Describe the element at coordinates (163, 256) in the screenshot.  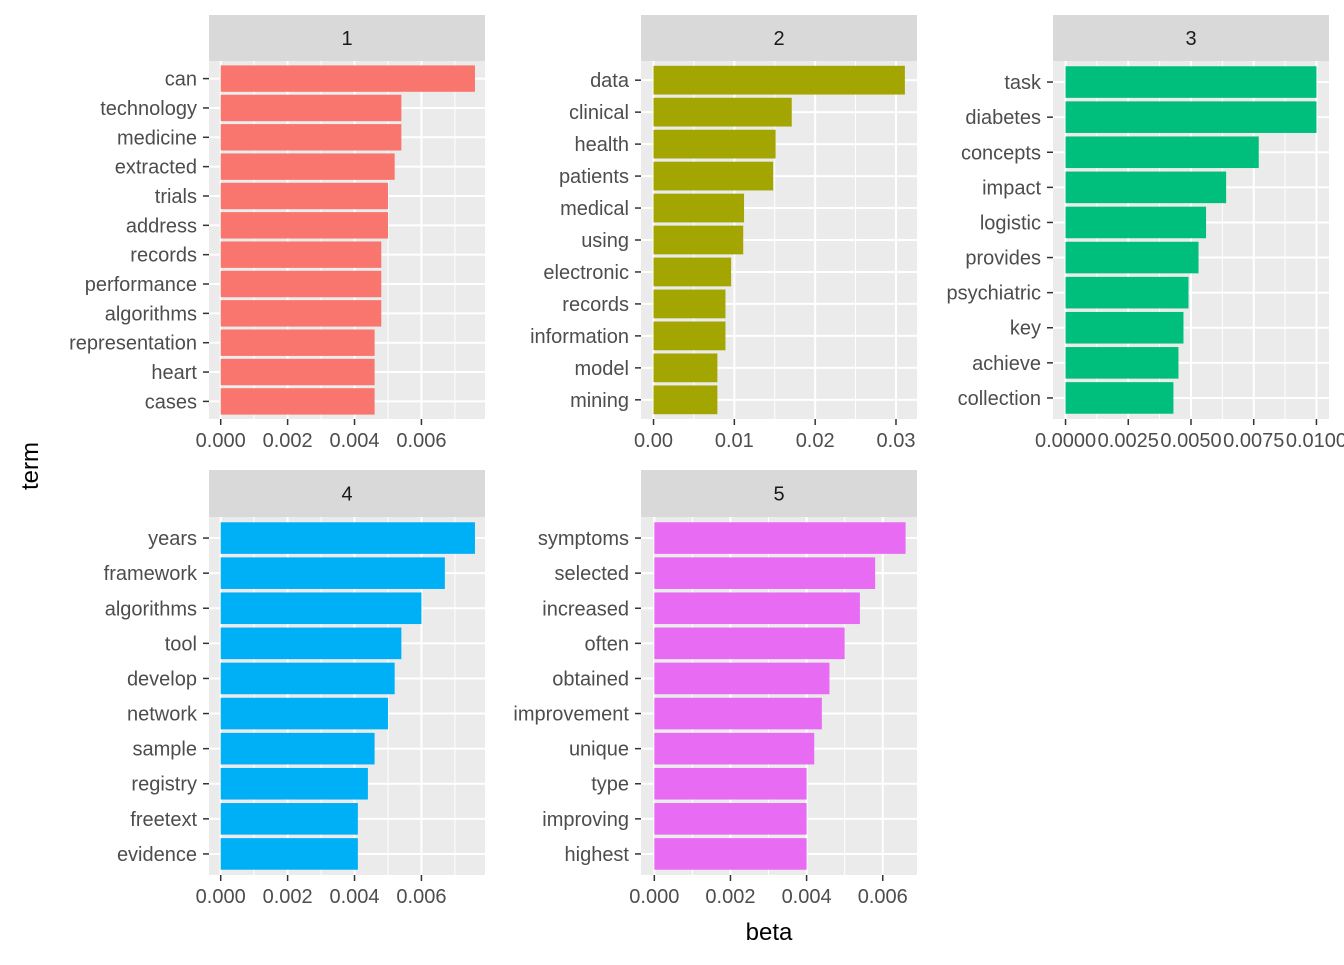
I see `y-tick-label: records` at that location.